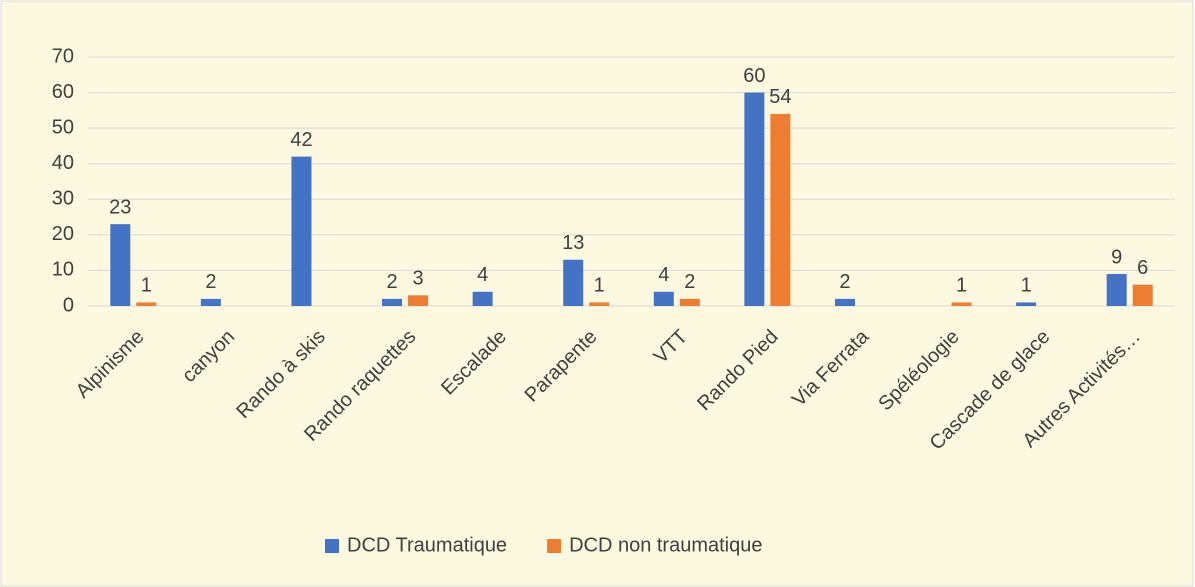 This screenshot has width=1195, height=587. Describe the element at coordinates (417, 279) in the screenshot. I see `data-label: 3` at that location.